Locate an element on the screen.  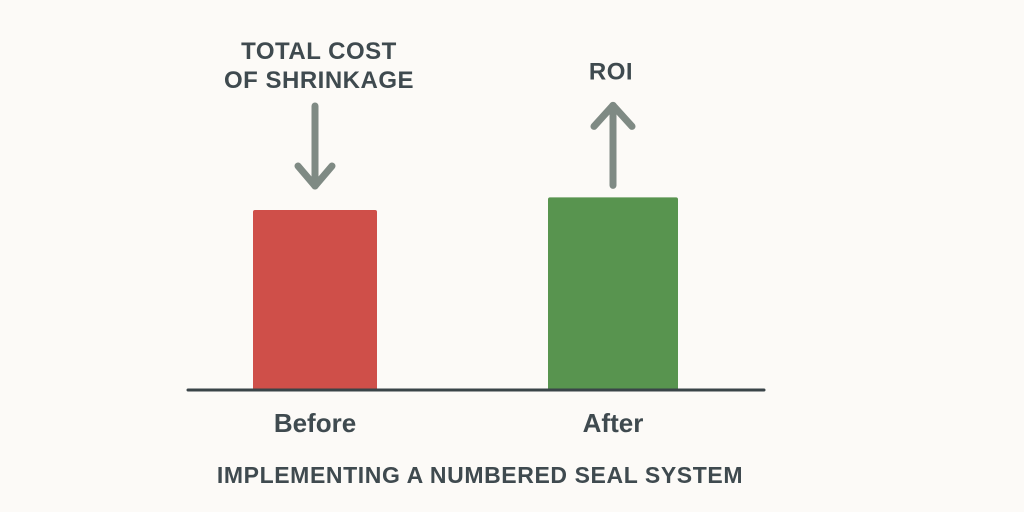
annotation-label-before-2: OF SHRINKAGE is located at coordinates (319, 80).